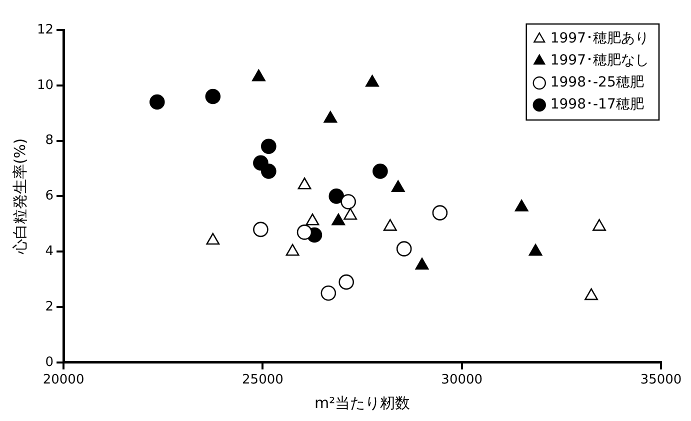 The width and height of the screenshot is (691, 421). What do you see at coordinates (45, 85) in the screenshot?
I see `y-tick-label: 10` at bounding box center [45, 85].